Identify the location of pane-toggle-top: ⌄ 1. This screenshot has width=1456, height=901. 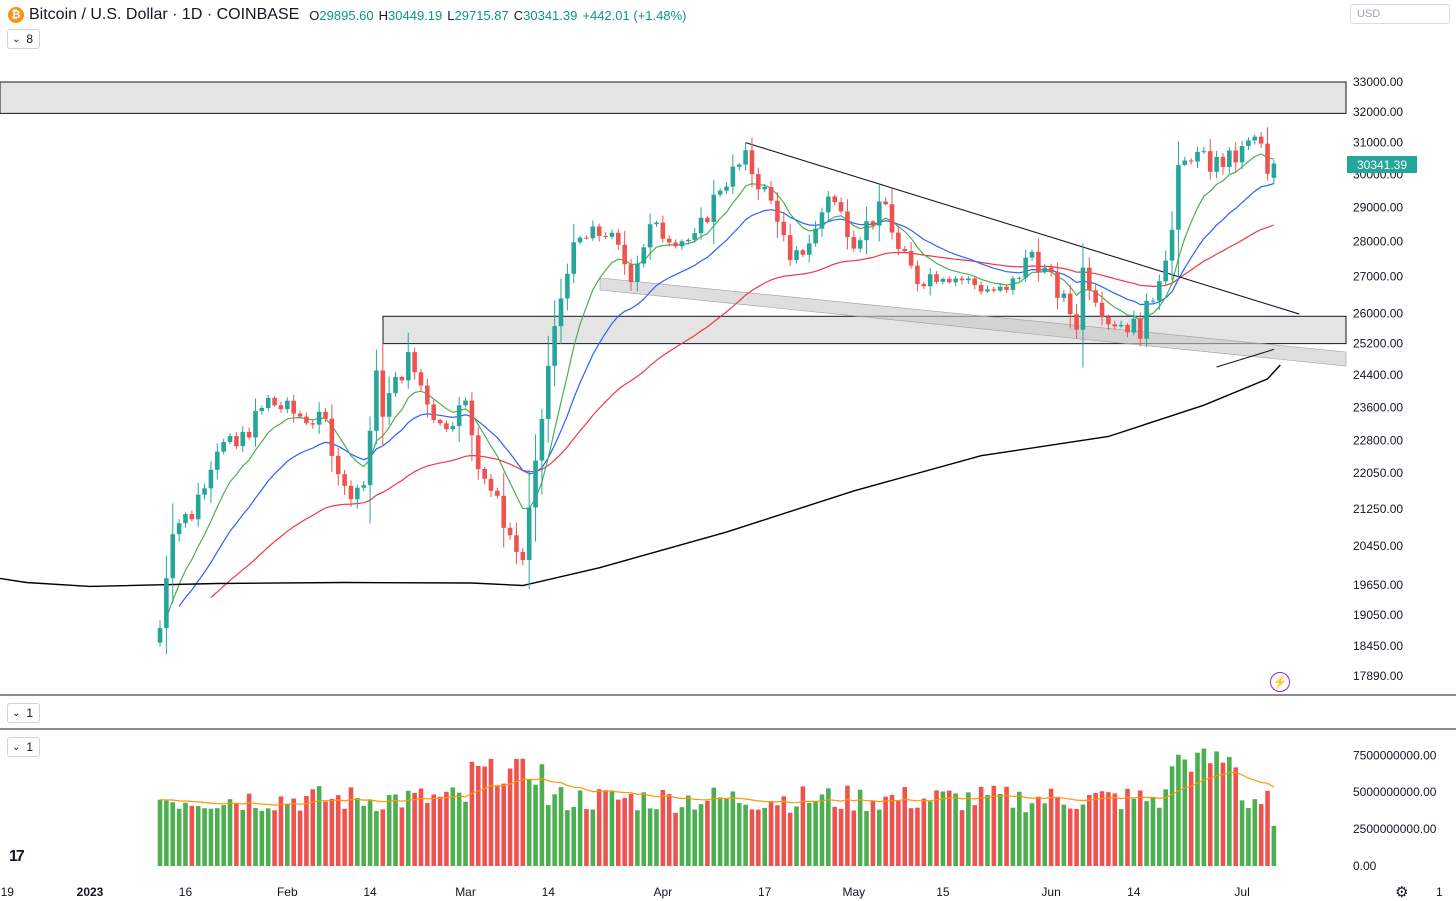
(24, 713).